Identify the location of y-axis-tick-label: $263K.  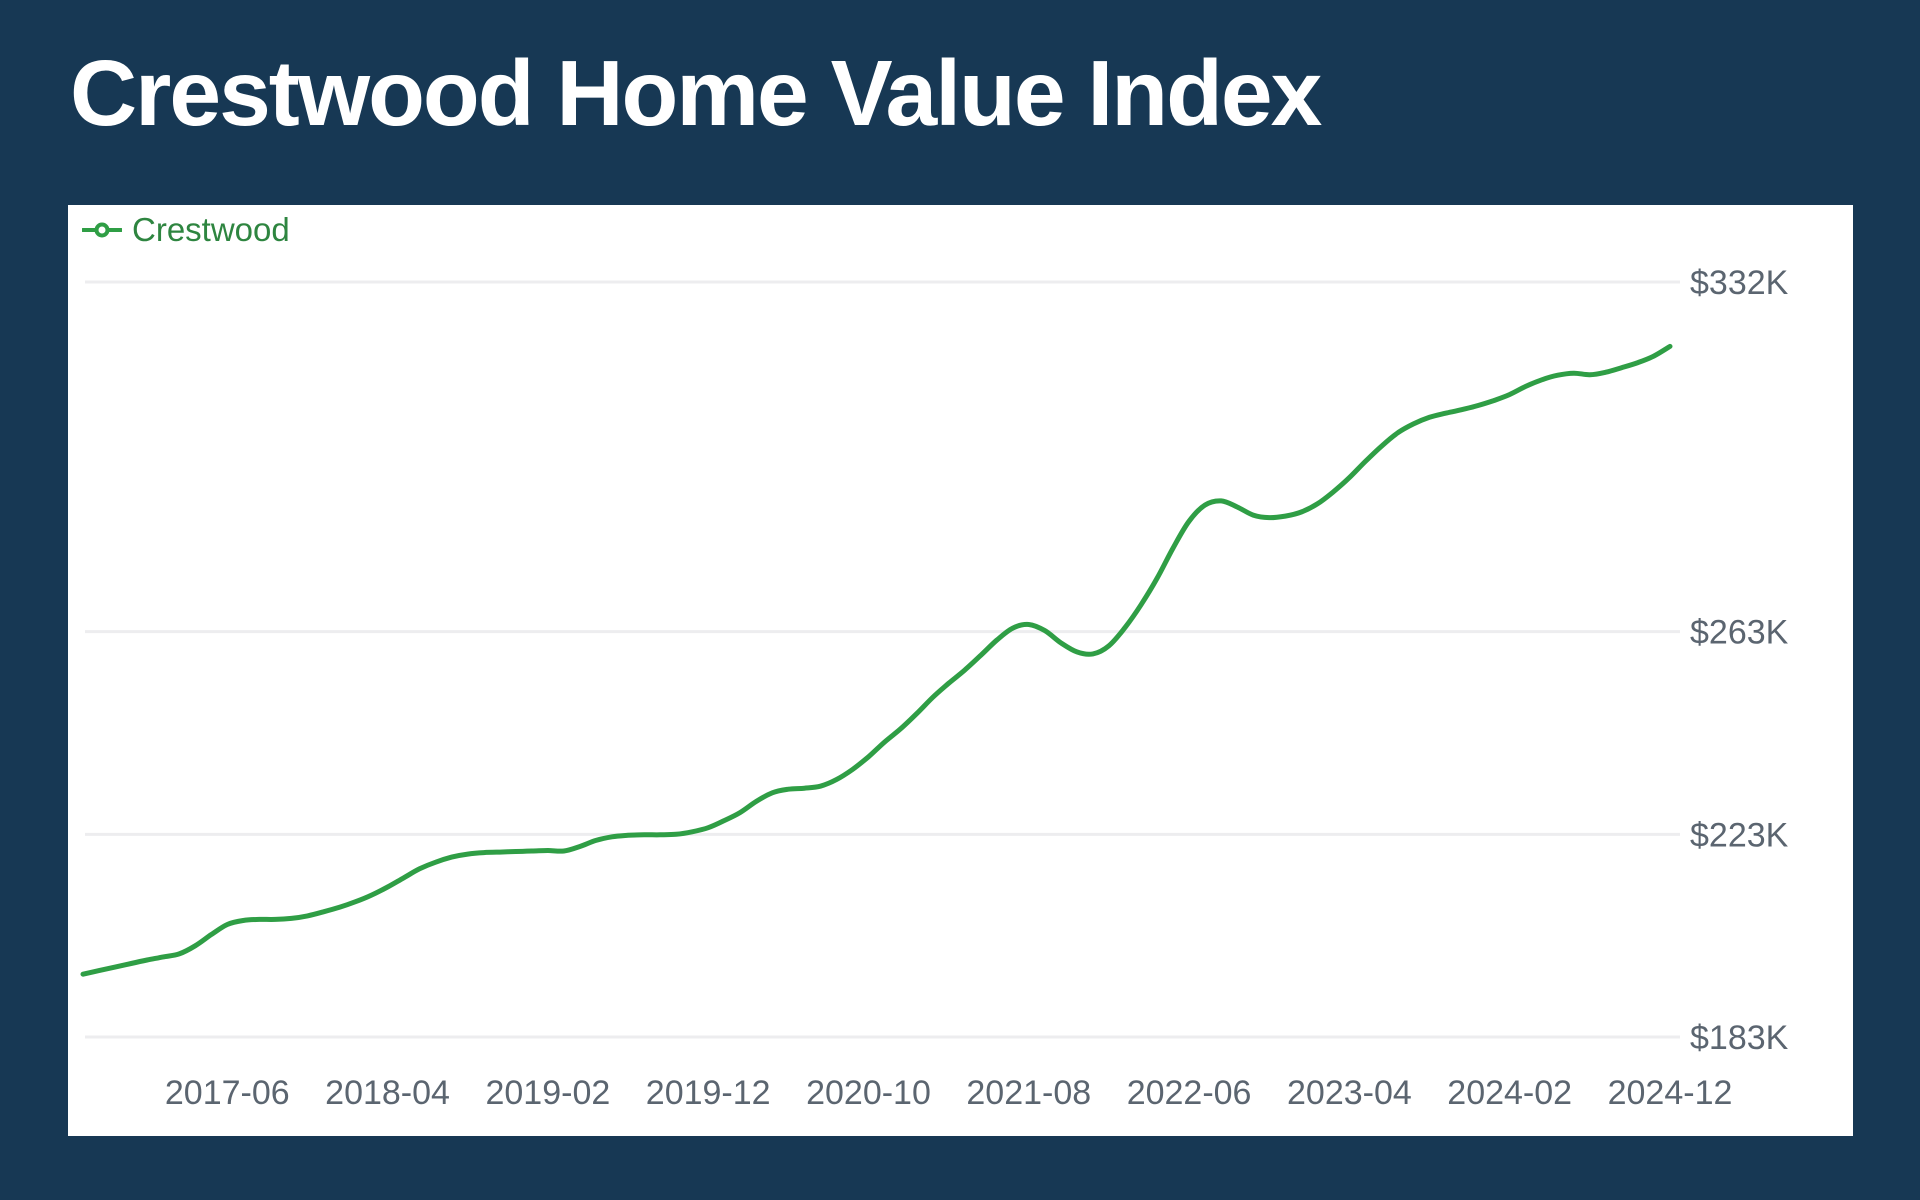
(1739, 633).